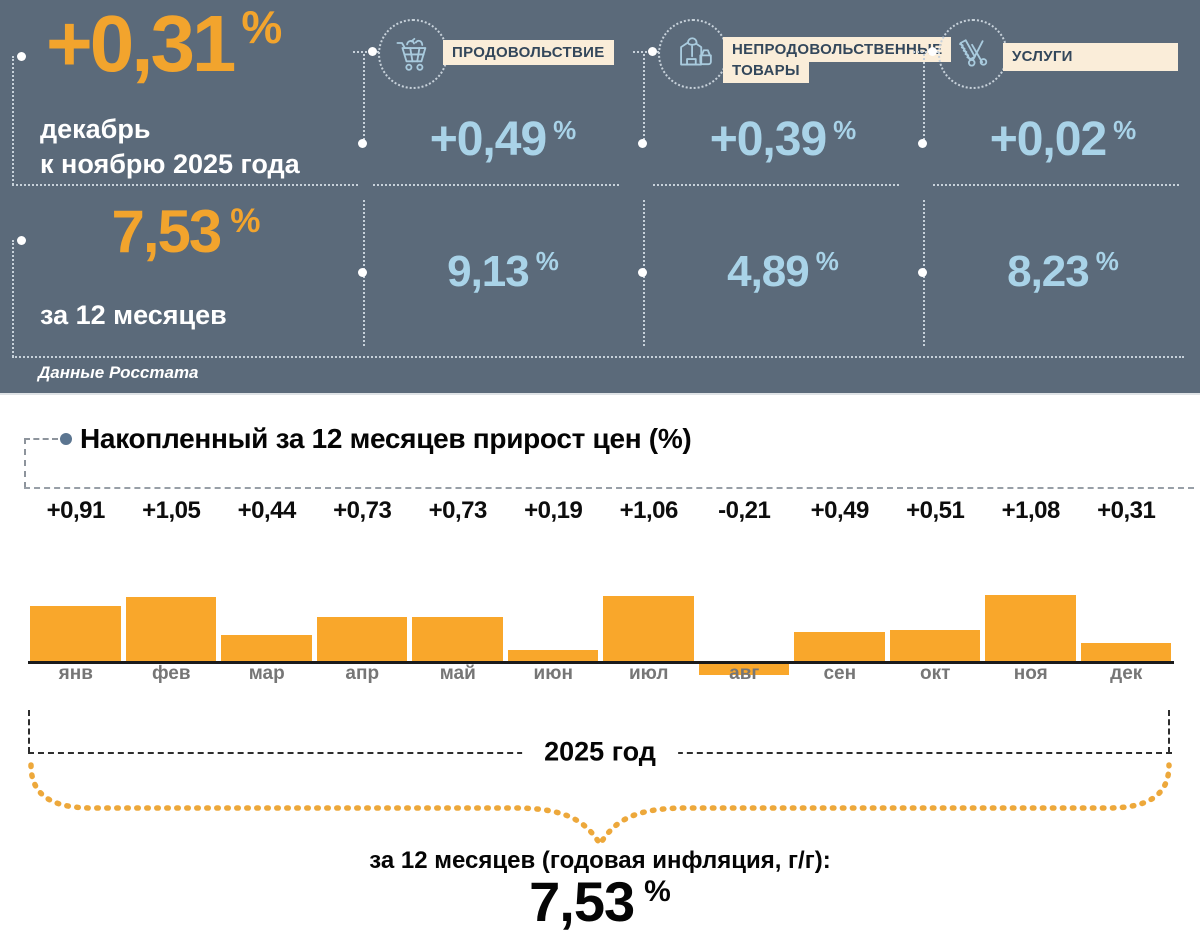 Image resolution: width=1200 pixels, height=944 pixels. What do you see at coordinates (744, 673) in the screenshot?
I see `month-label: авг` at bounding box center [744, 673].